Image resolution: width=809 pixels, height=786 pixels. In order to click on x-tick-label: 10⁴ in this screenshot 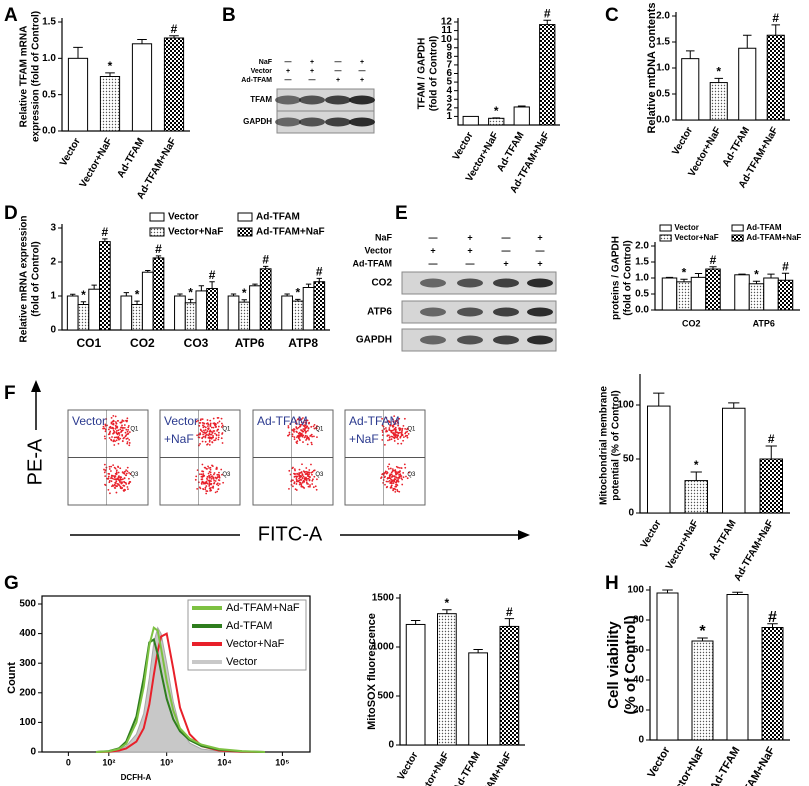, I will do `click(224, 762)`.